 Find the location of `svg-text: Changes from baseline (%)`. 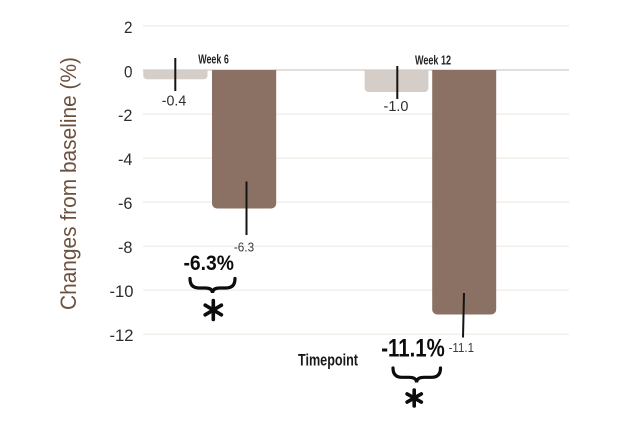

svg-text: Changes from baseline (%) is located at coordinates (68, 183).